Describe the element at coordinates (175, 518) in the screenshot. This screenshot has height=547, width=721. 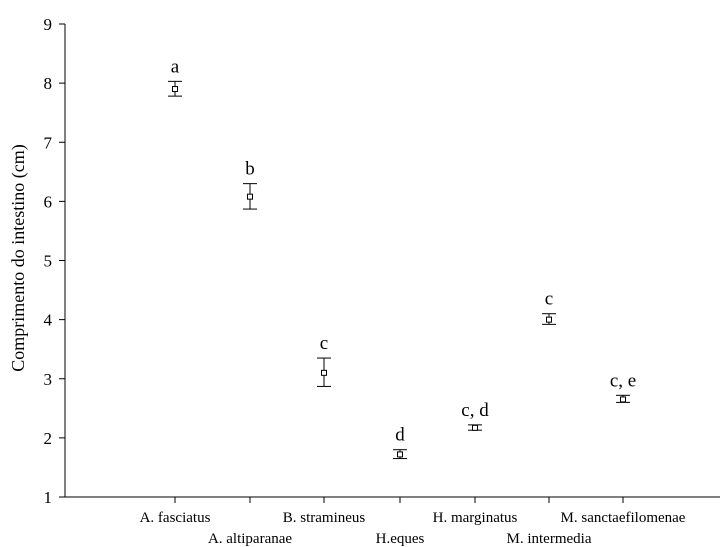
I see `category-label: A. fasciatus` at that location.